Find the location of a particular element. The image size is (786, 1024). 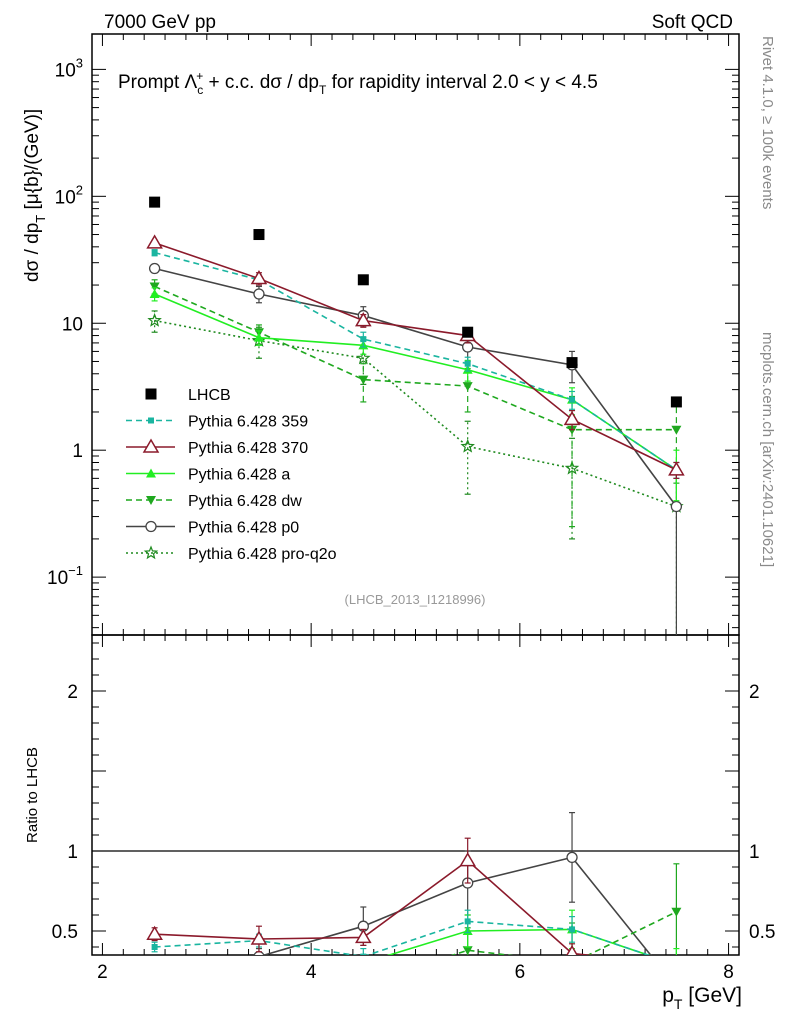

y-tick-exp: 2 is located at coordinates (79, 189).